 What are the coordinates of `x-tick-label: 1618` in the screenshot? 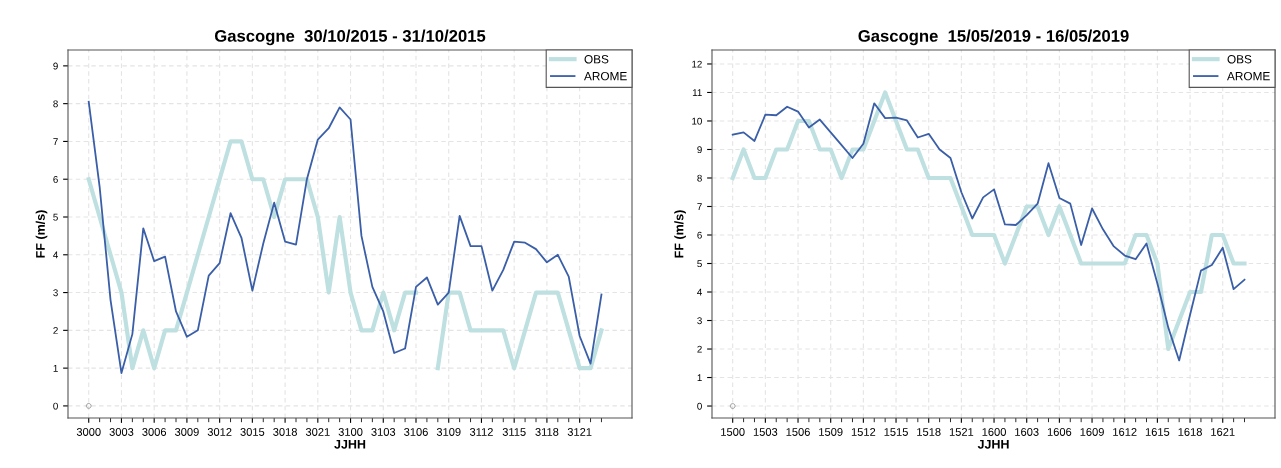 It's located at (1190, 432).